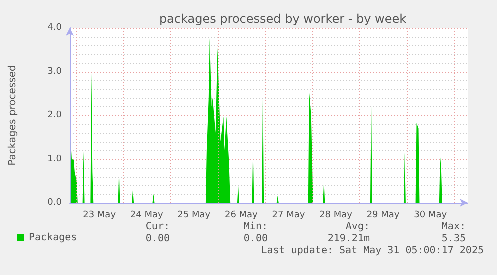  I want to click on x-tick-label: 25 May, so click(195, 215).